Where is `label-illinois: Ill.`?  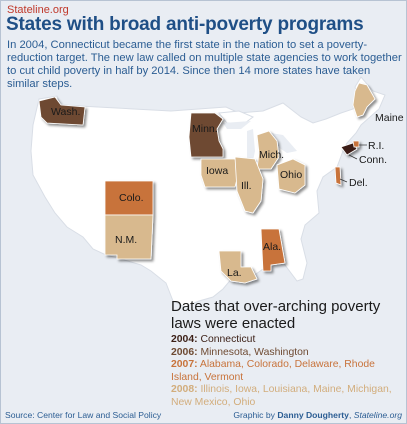
label-illinois: Ill. is located at coordinates (246, 186).